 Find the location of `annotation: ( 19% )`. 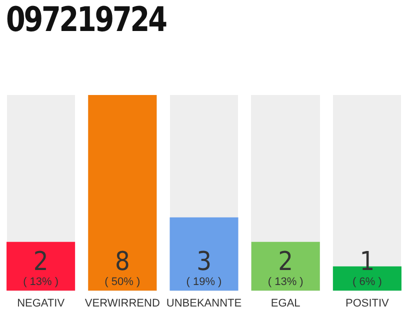

annotation: ( 19% ) is located at coordinates (204, 282).